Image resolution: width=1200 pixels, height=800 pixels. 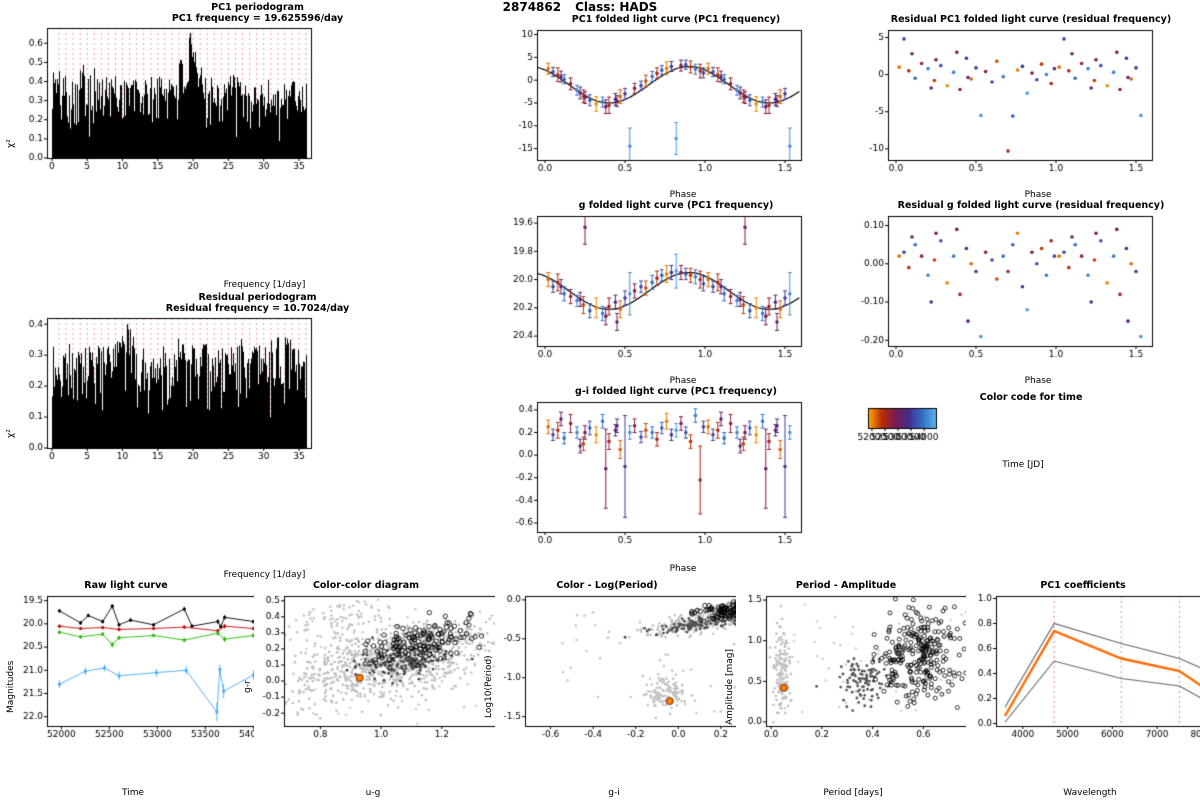 I want to click on panel-title: PC1 periodogram, so click(x=257, y=7).